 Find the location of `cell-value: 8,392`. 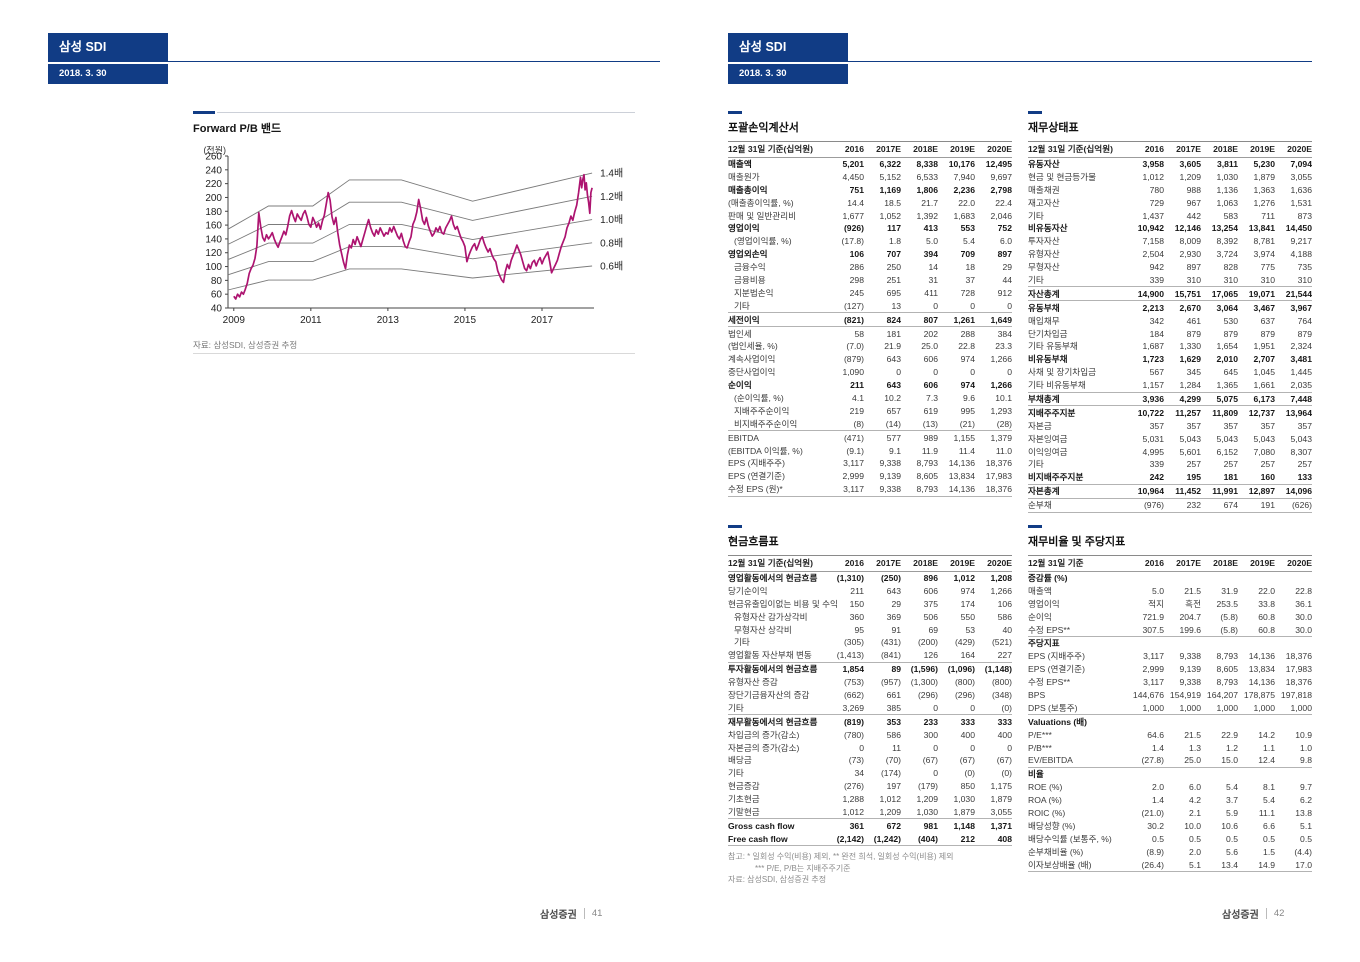

cell-value: 8,392 is located at coordinates (1227, 241).